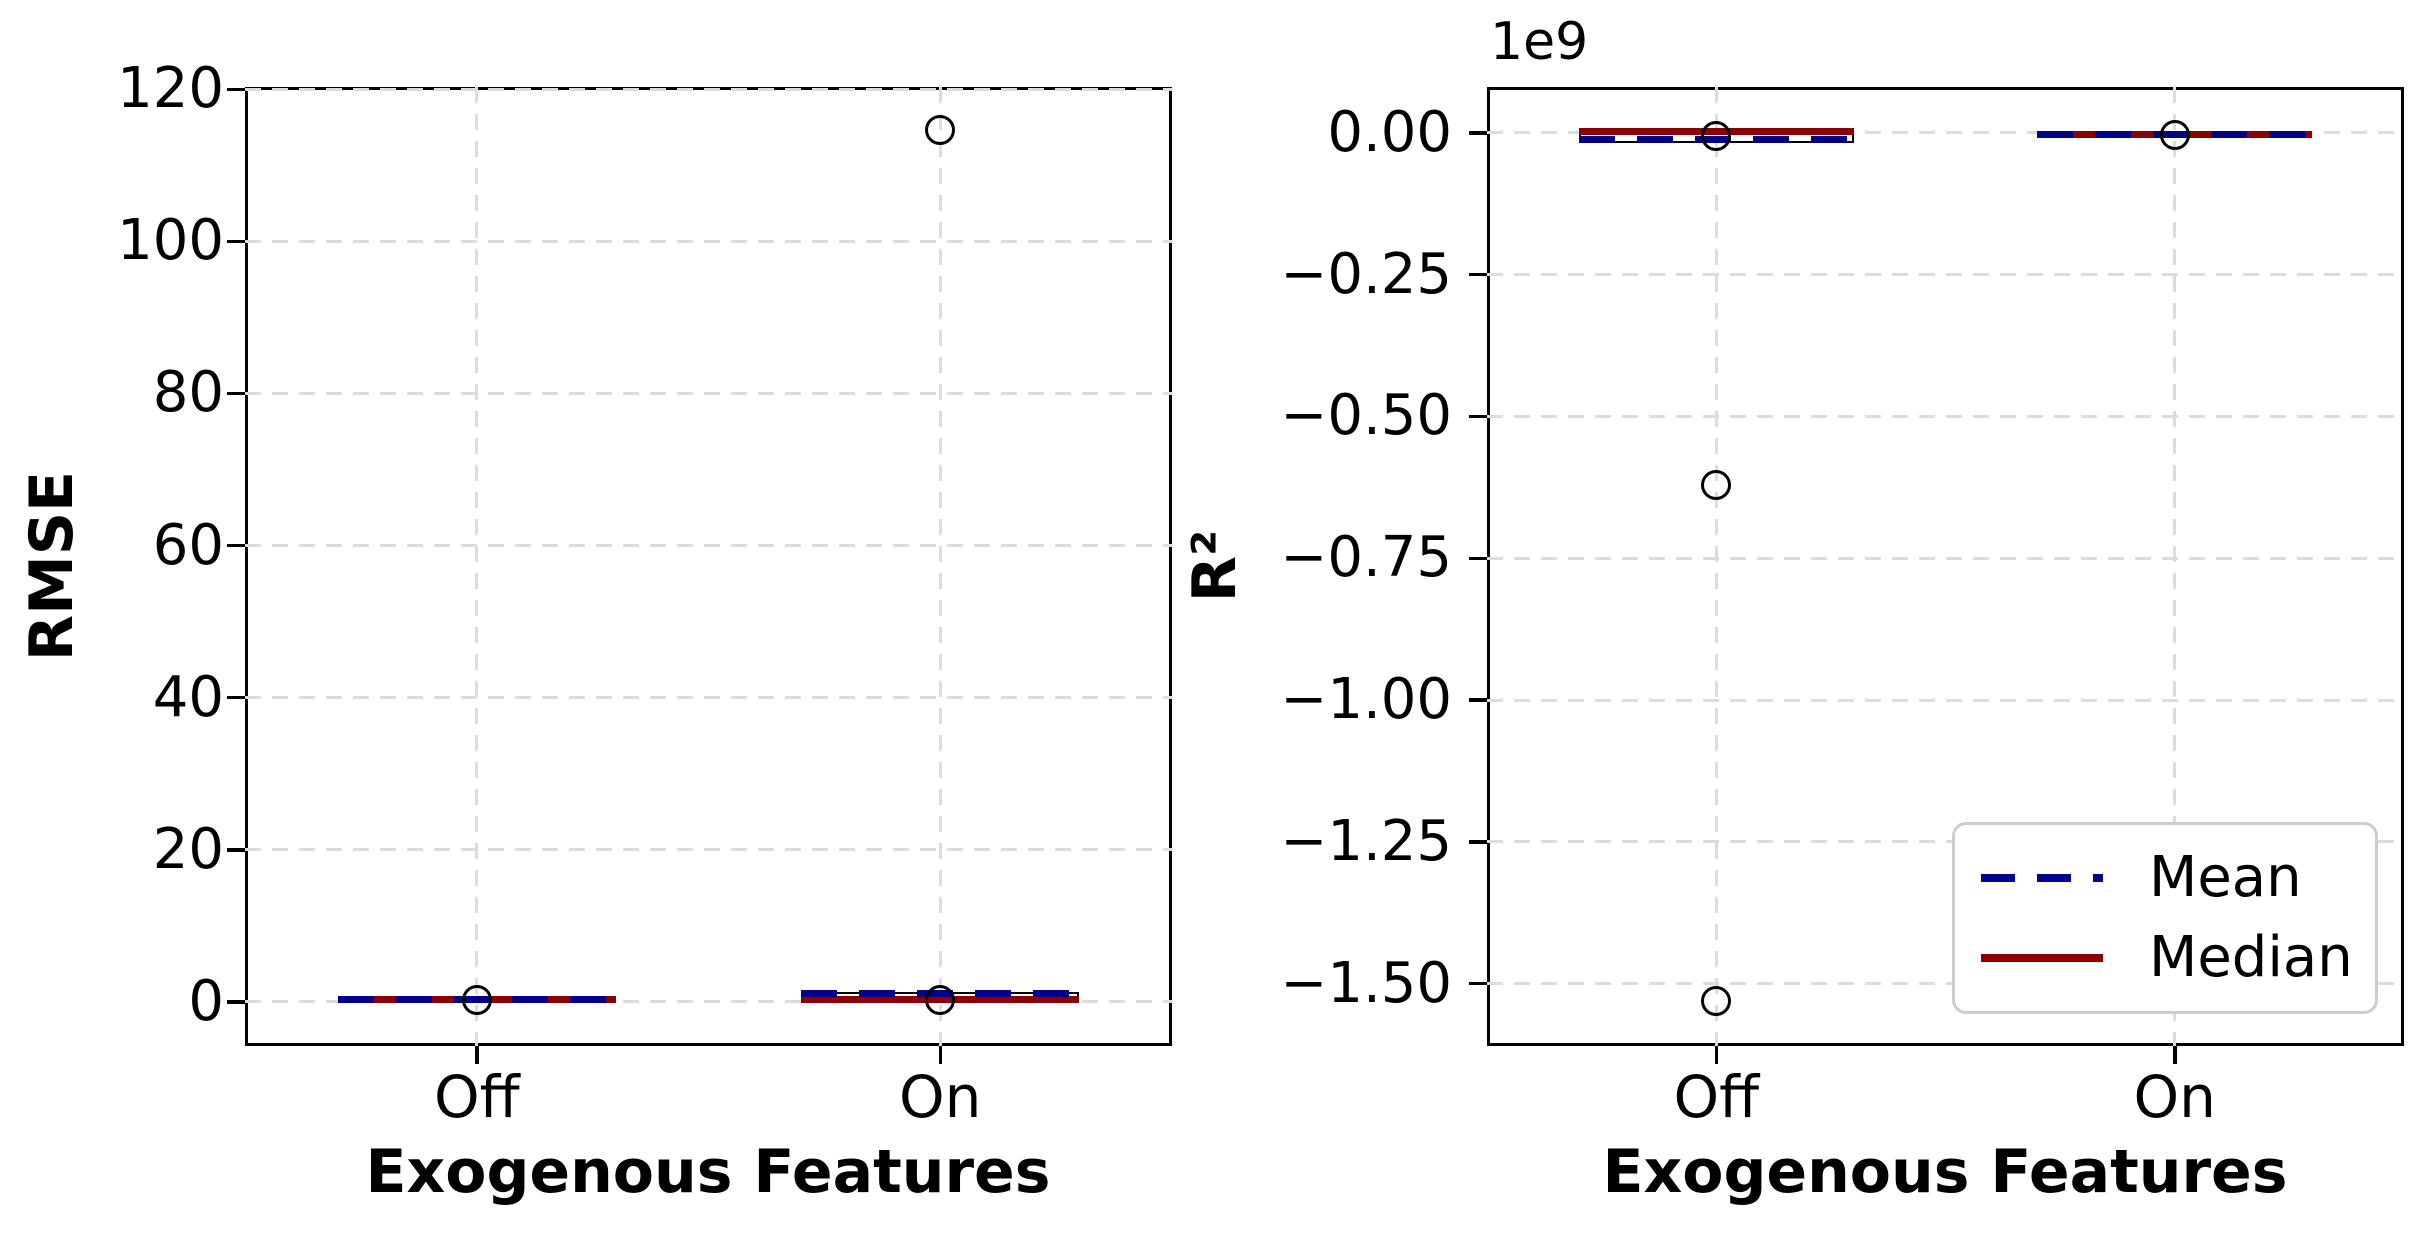 The width and height of the screenshot is (2434, 1234). What do you see at coordinates (188, 545) in the screenshot?
I see `y-tick-label: 60` at bounding box center [188, 545].